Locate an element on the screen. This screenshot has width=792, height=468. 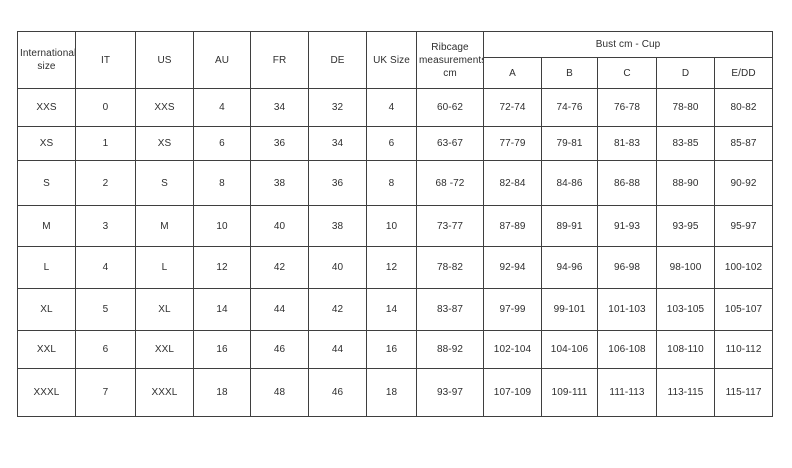
table-cell: 68 -72 is located at coordinates (450, 183).